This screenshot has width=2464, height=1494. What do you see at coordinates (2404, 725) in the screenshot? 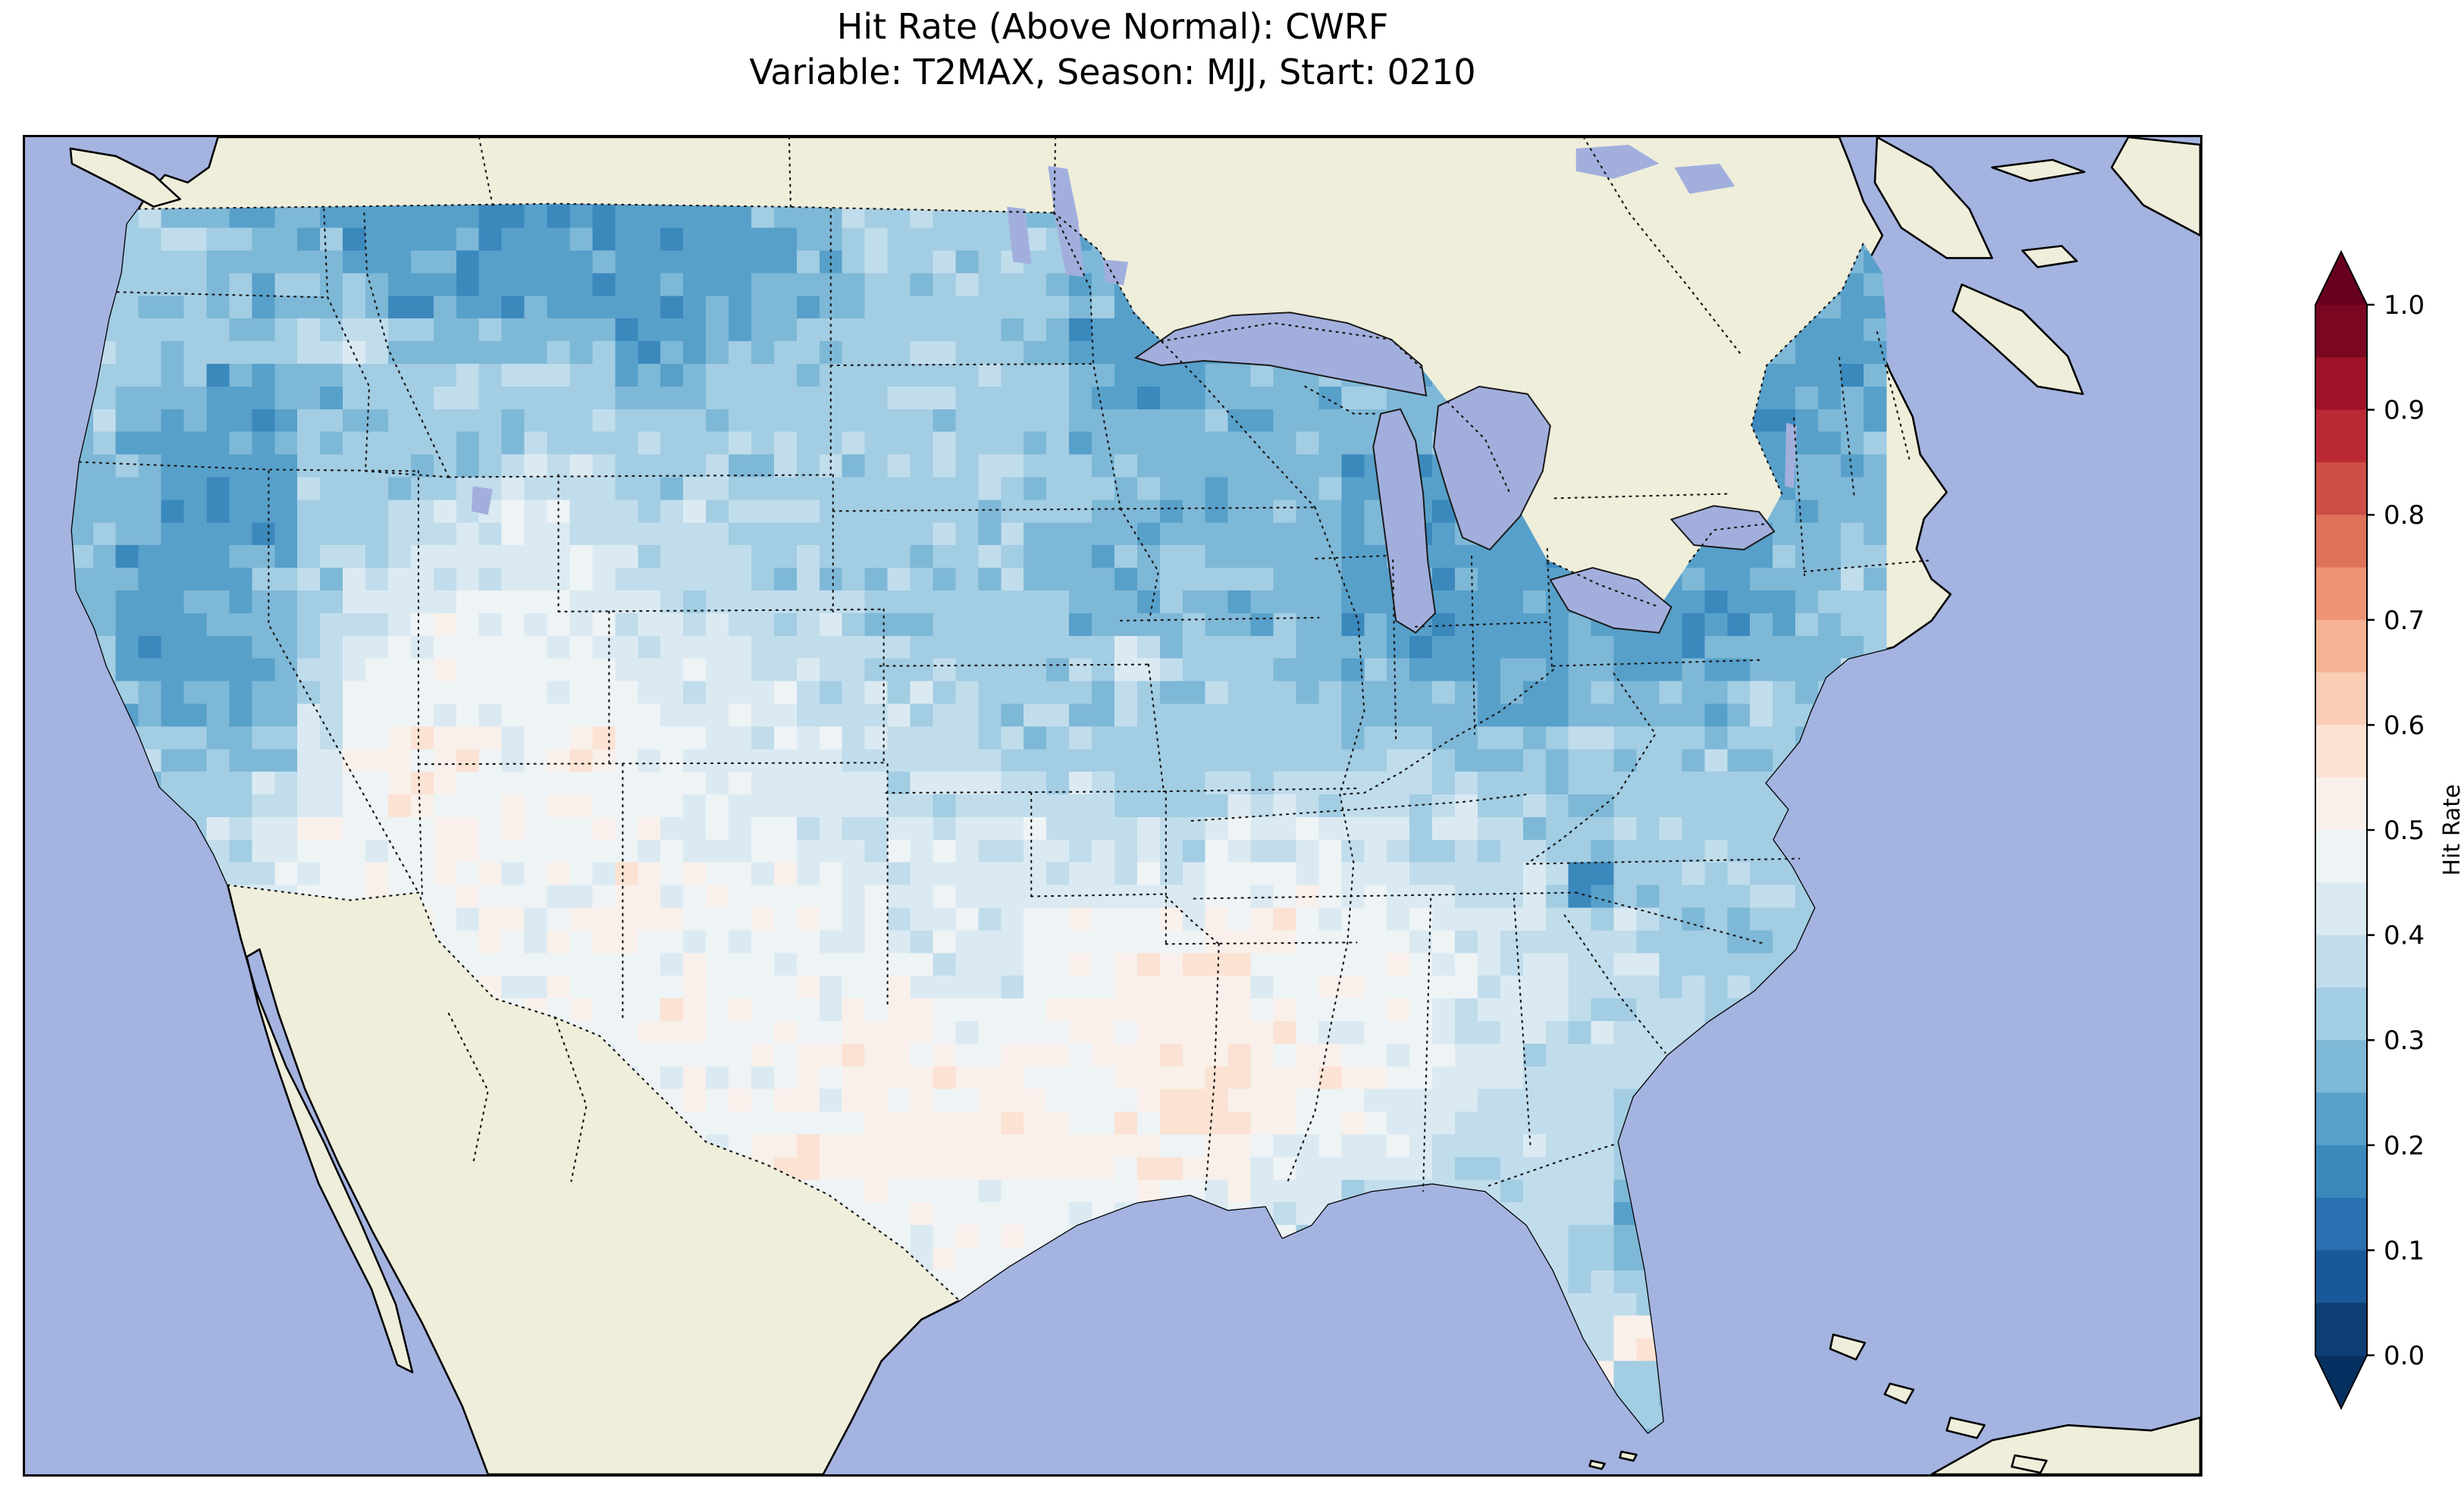
I see `colorbar-tick-label: 0.6` at bounding box center [2404, 725].